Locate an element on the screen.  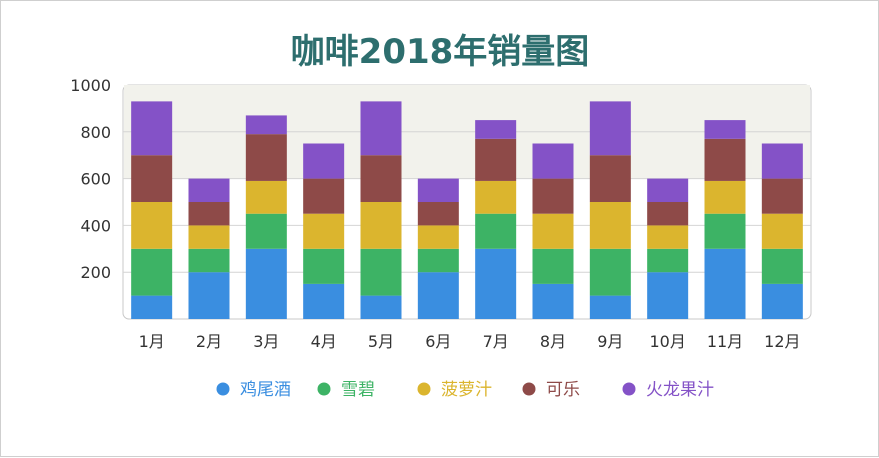
legend-item: 雪碧 is located at coordinates (346, 390).